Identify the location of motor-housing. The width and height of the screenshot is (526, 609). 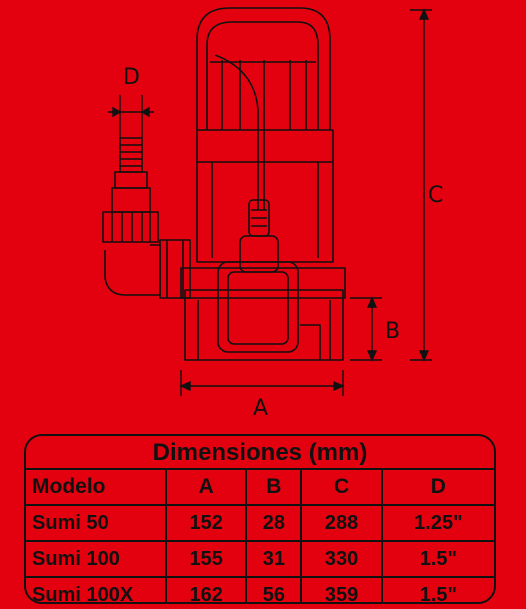
(265, 146).